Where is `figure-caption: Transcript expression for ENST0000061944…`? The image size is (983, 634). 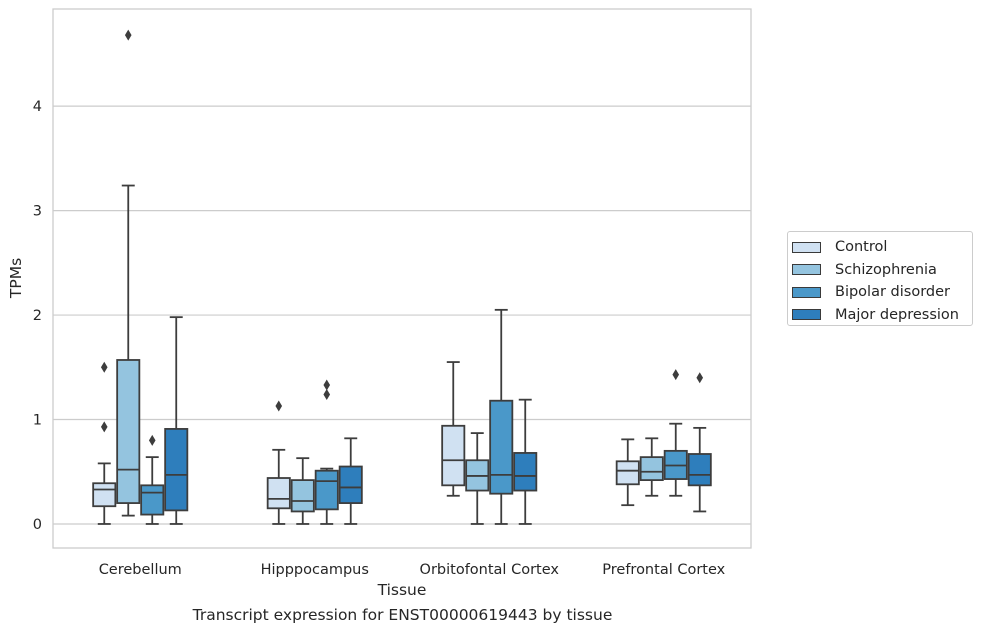
figure-caption: Transcript expression for ENST0000061944… is located at coordinates (402, 615).